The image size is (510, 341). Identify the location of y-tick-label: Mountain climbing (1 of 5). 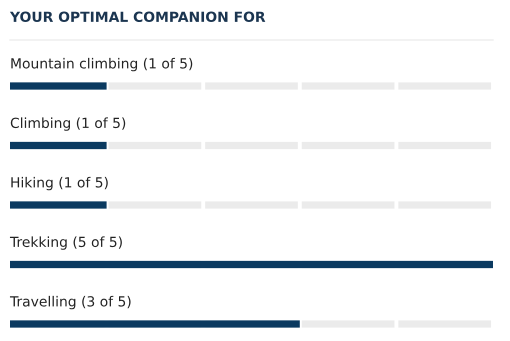
(101, 65).